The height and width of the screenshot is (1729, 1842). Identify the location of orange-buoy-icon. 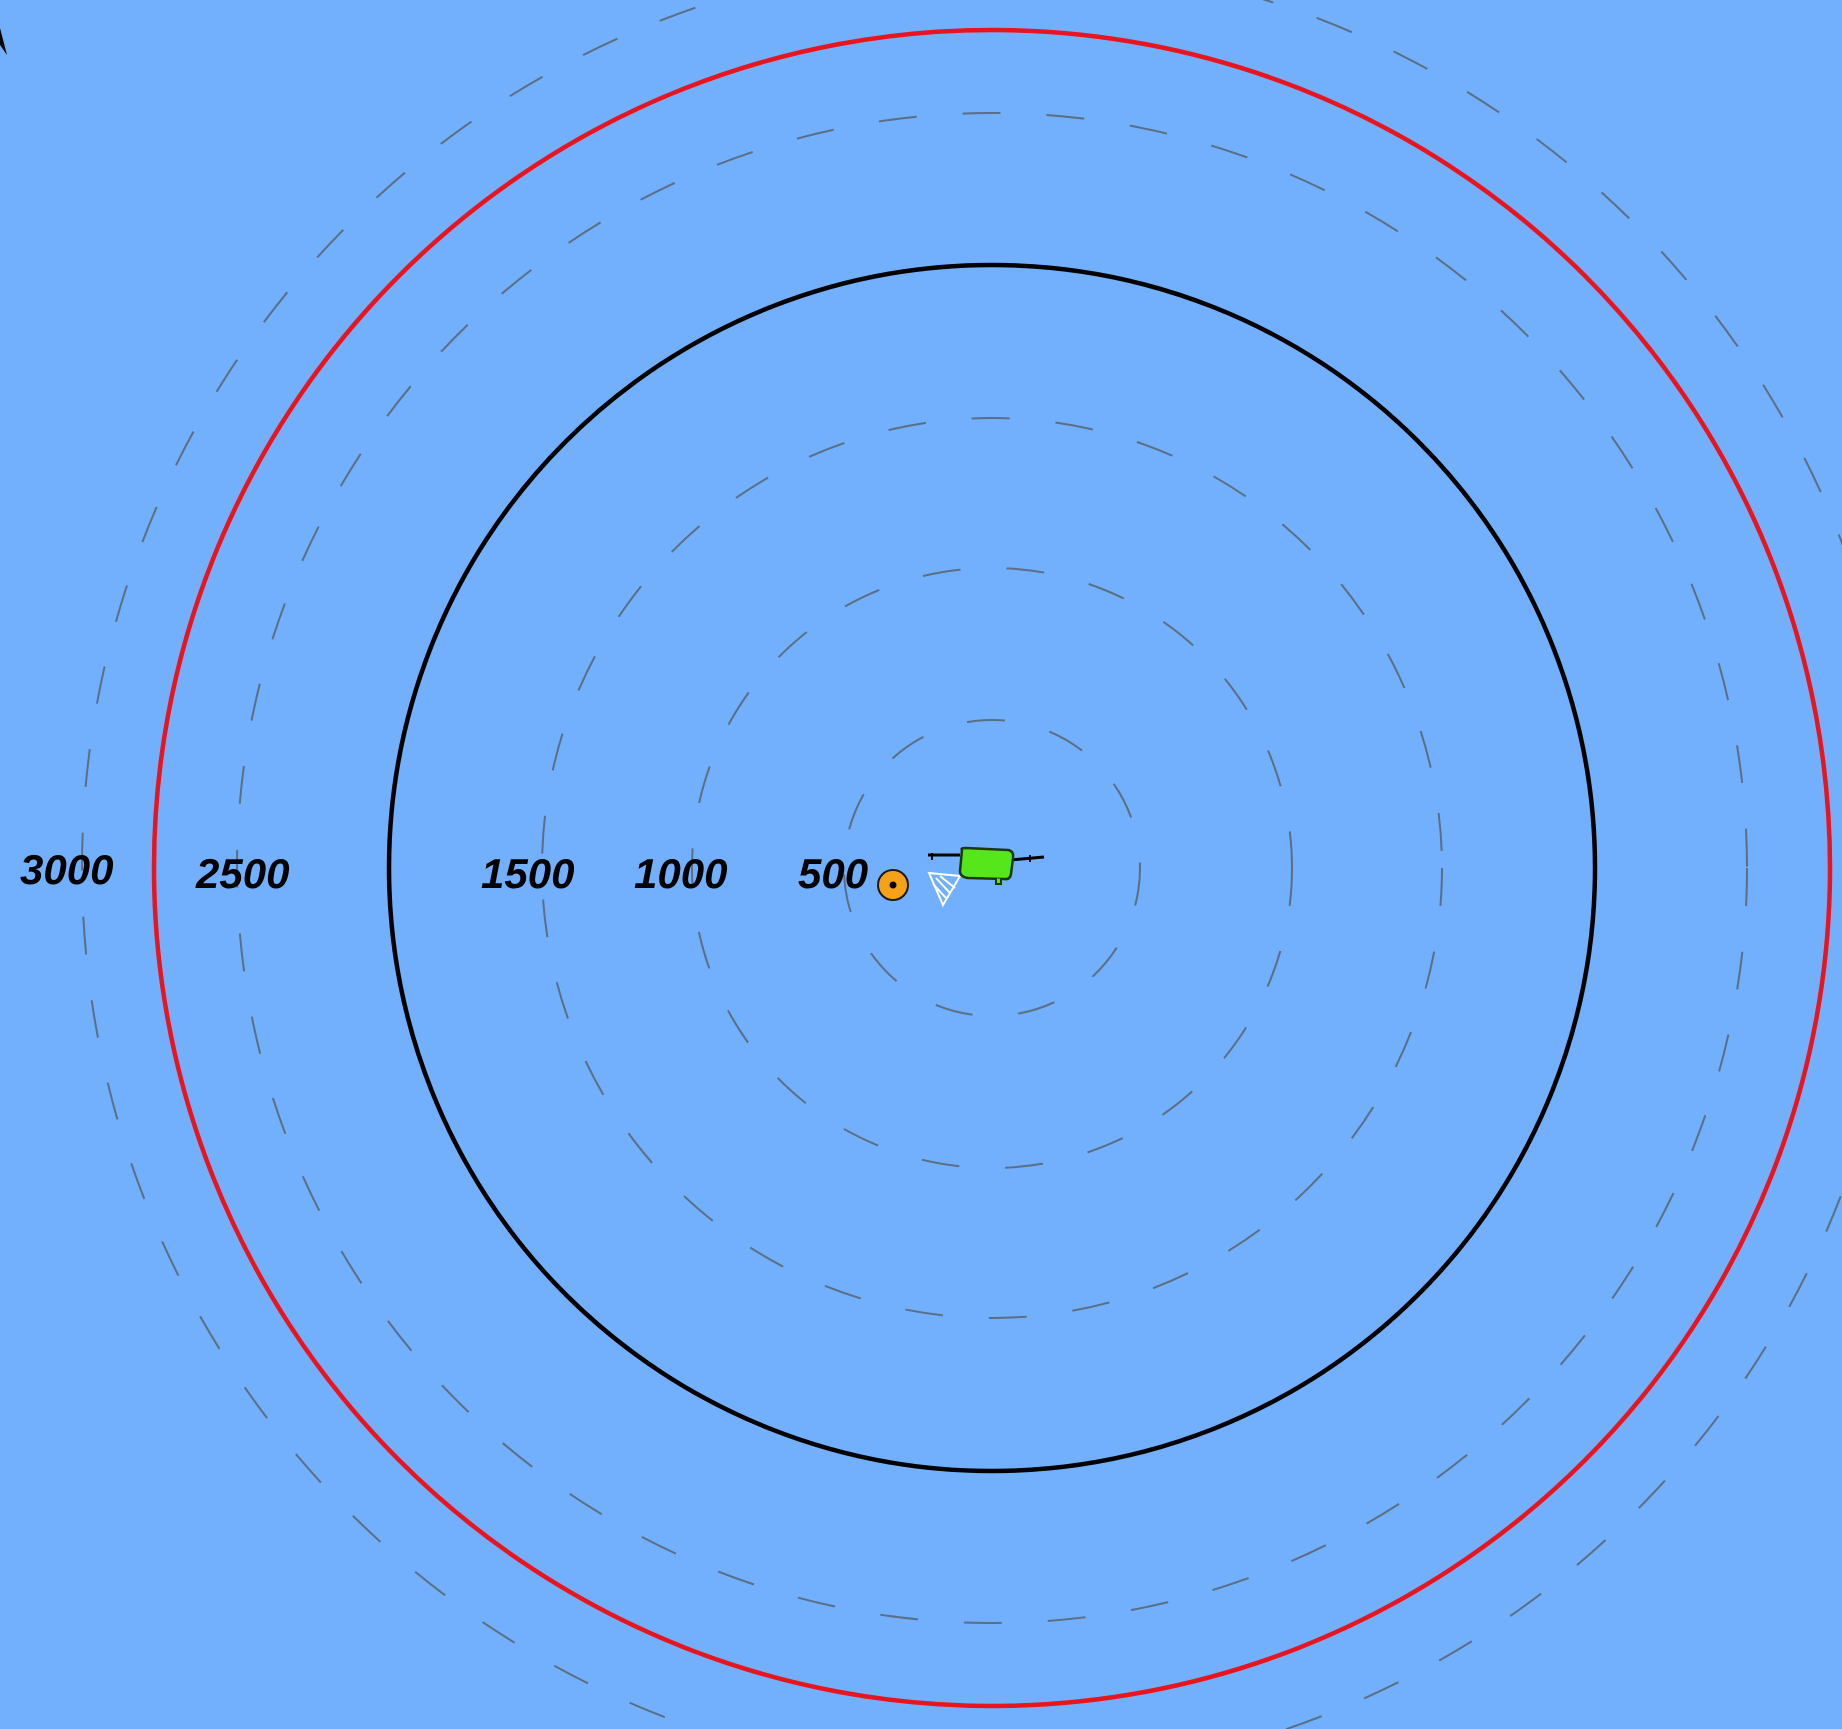
(893, 885).